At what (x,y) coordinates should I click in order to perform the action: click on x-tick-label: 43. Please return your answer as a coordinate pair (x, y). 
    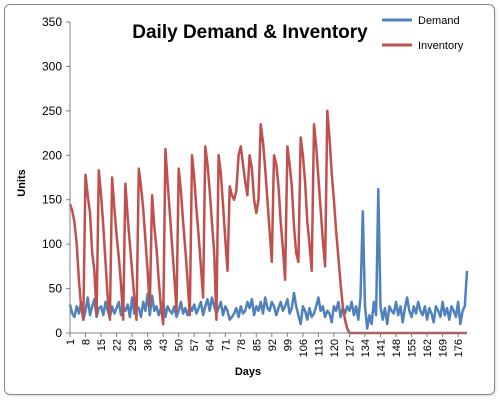
    Looking at the image, I should click on (164, 345).